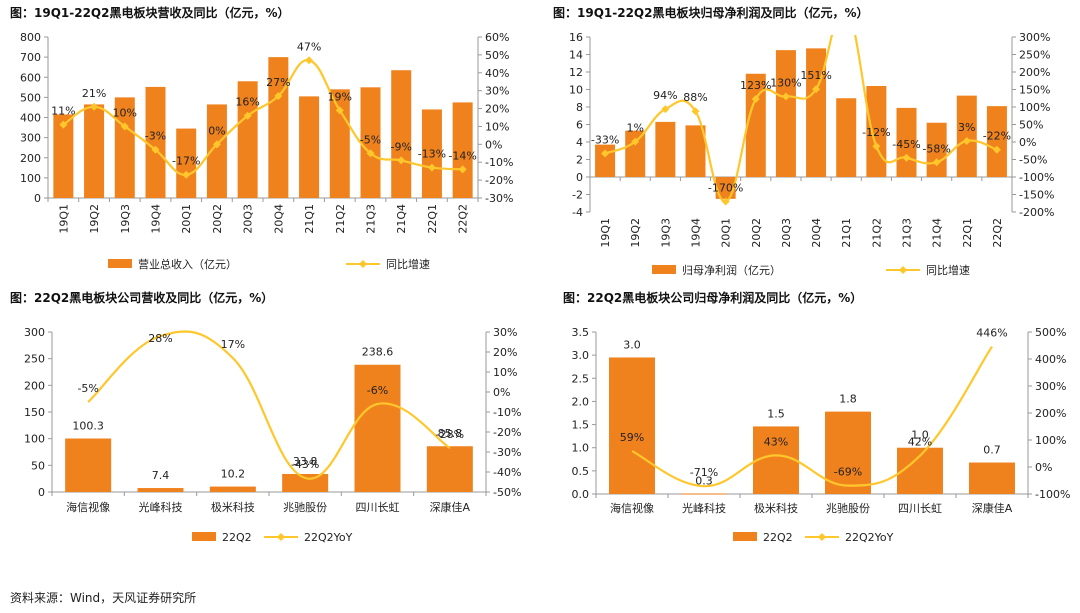  I want to click on line-path, so click(812, 416).